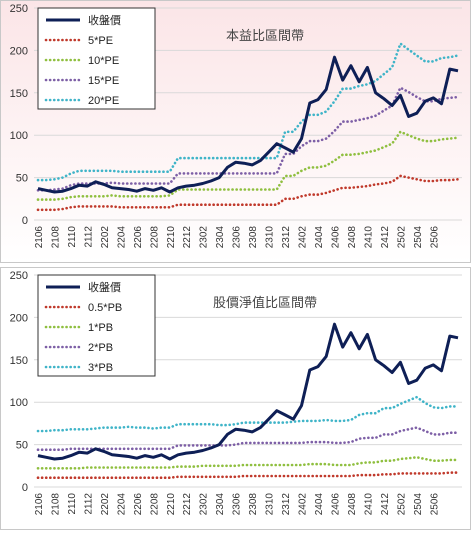 Image resolution: width=471 pixels, height=535 pixels. I want to click on chart-title: 本益比區間帶, so click(265, 35).